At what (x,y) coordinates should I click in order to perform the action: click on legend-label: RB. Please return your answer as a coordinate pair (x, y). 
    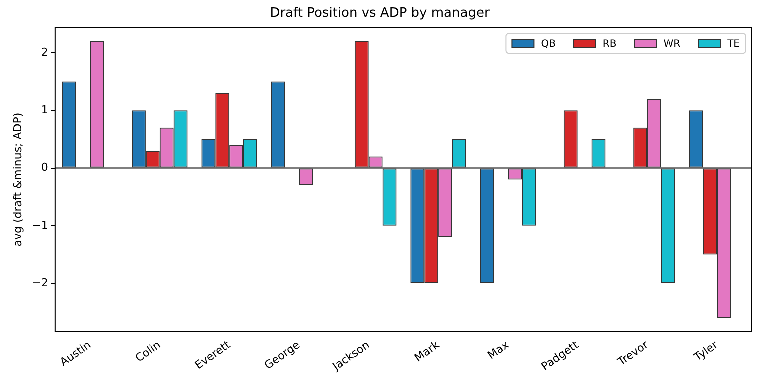
    Looking at the image, I should click on (609, 44).